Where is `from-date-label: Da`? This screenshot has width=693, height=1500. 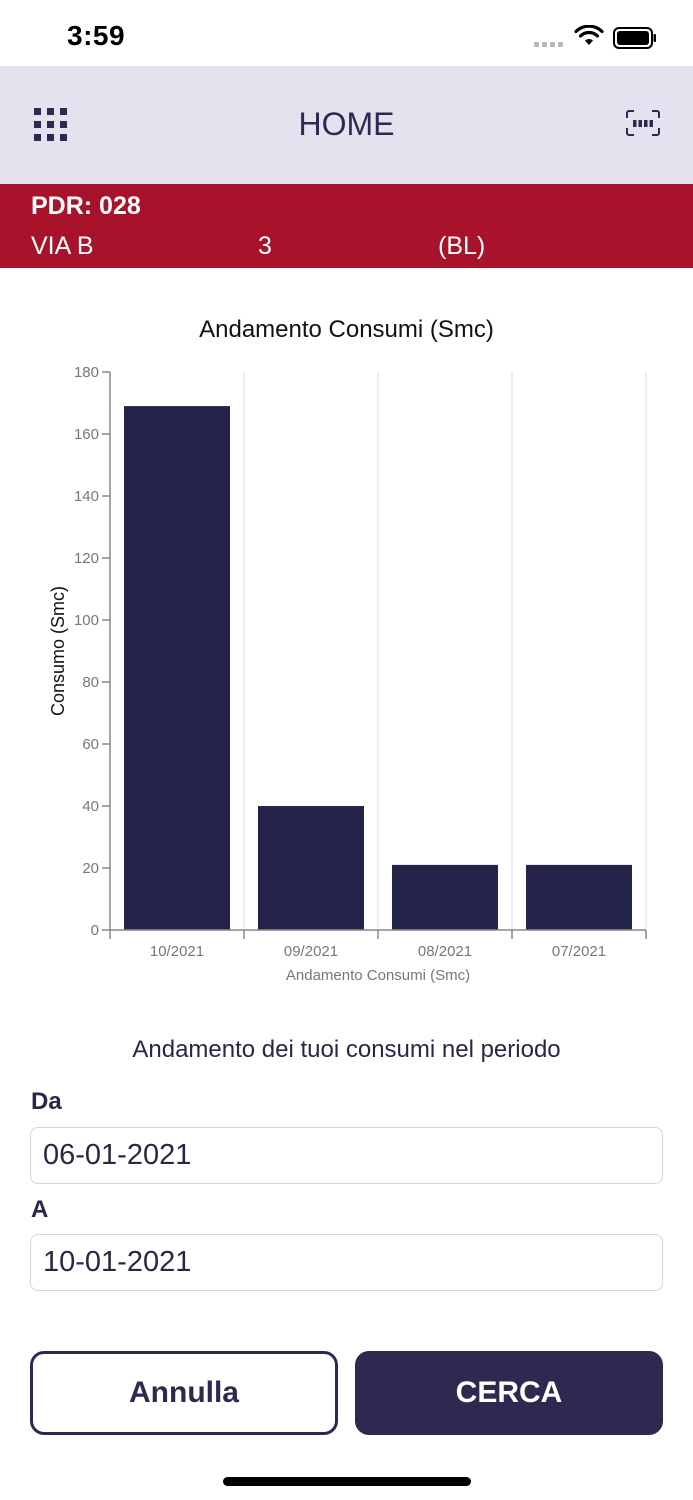
from-date-label: Da is located at coordinates (46, 1101).